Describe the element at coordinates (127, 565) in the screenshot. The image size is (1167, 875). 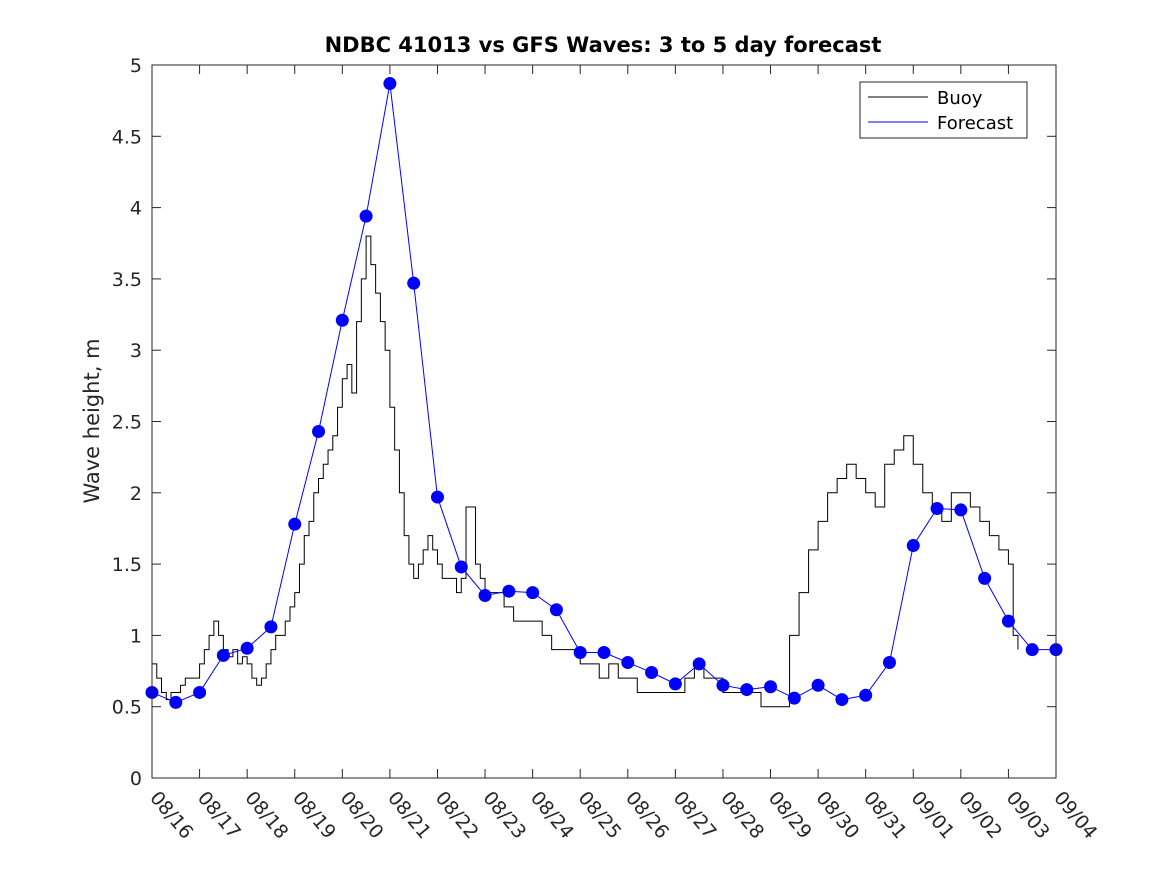
I see `y-tick-label: 1.5` at that location.